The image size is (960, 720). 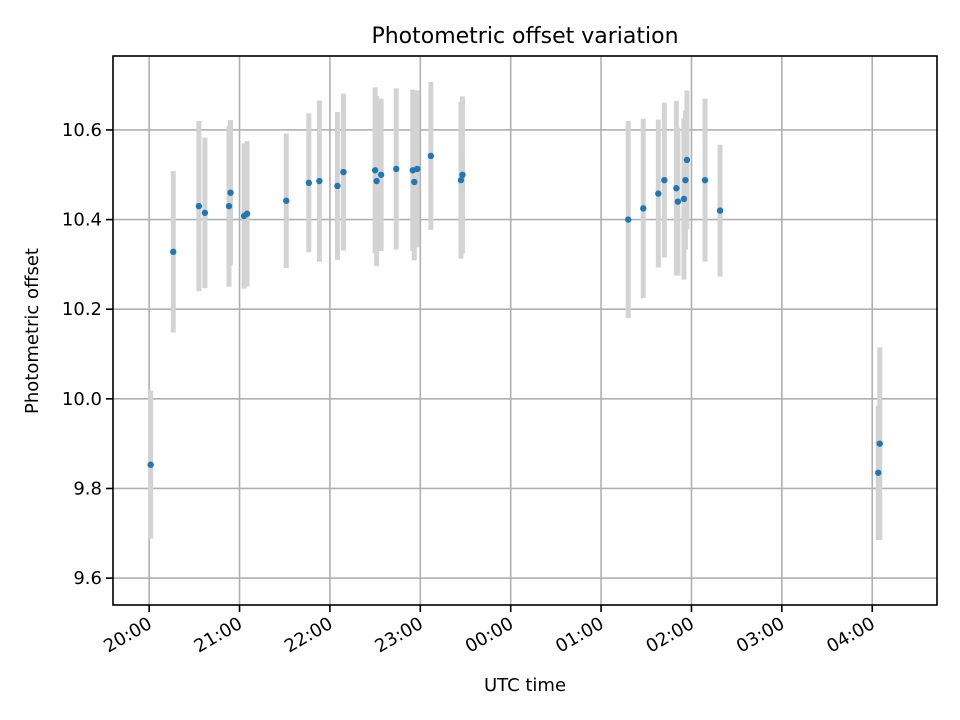 What do you see at coordinates (525, 685) in the screenshot?
I see `x-axis-label: UTC time` at bounding box center [525, 685].